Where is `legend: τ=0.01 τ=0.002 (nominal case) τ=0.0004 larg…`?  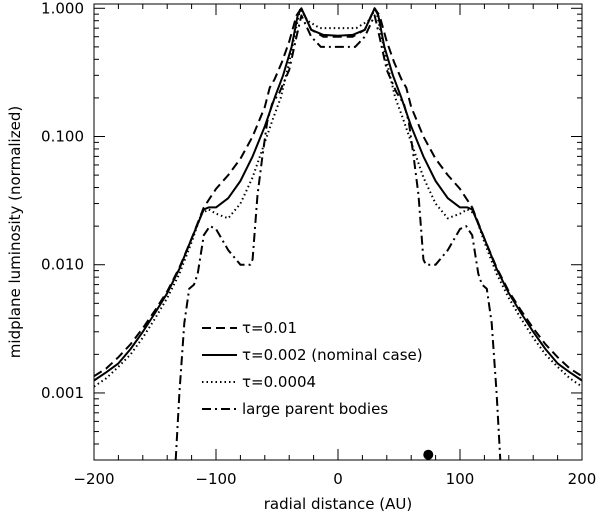 legend: τ=0.01 τ=0.002 (nominal case) τ=0.0004 larg… is located at coordinates (312, 368).